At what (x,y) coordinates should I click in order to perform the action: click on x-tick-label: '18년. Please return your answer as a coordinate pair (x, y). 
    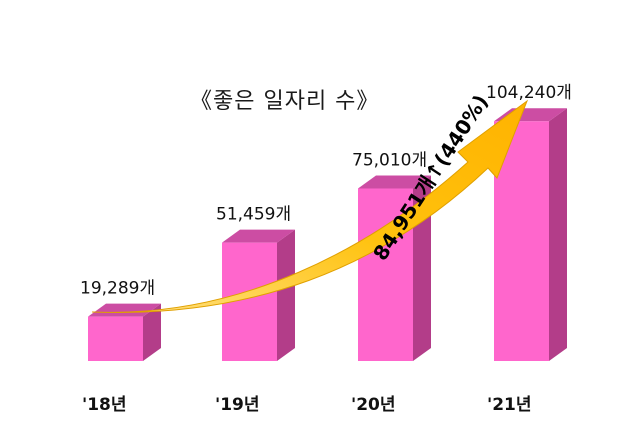
    Looking at the image, I should click on (104, 405).